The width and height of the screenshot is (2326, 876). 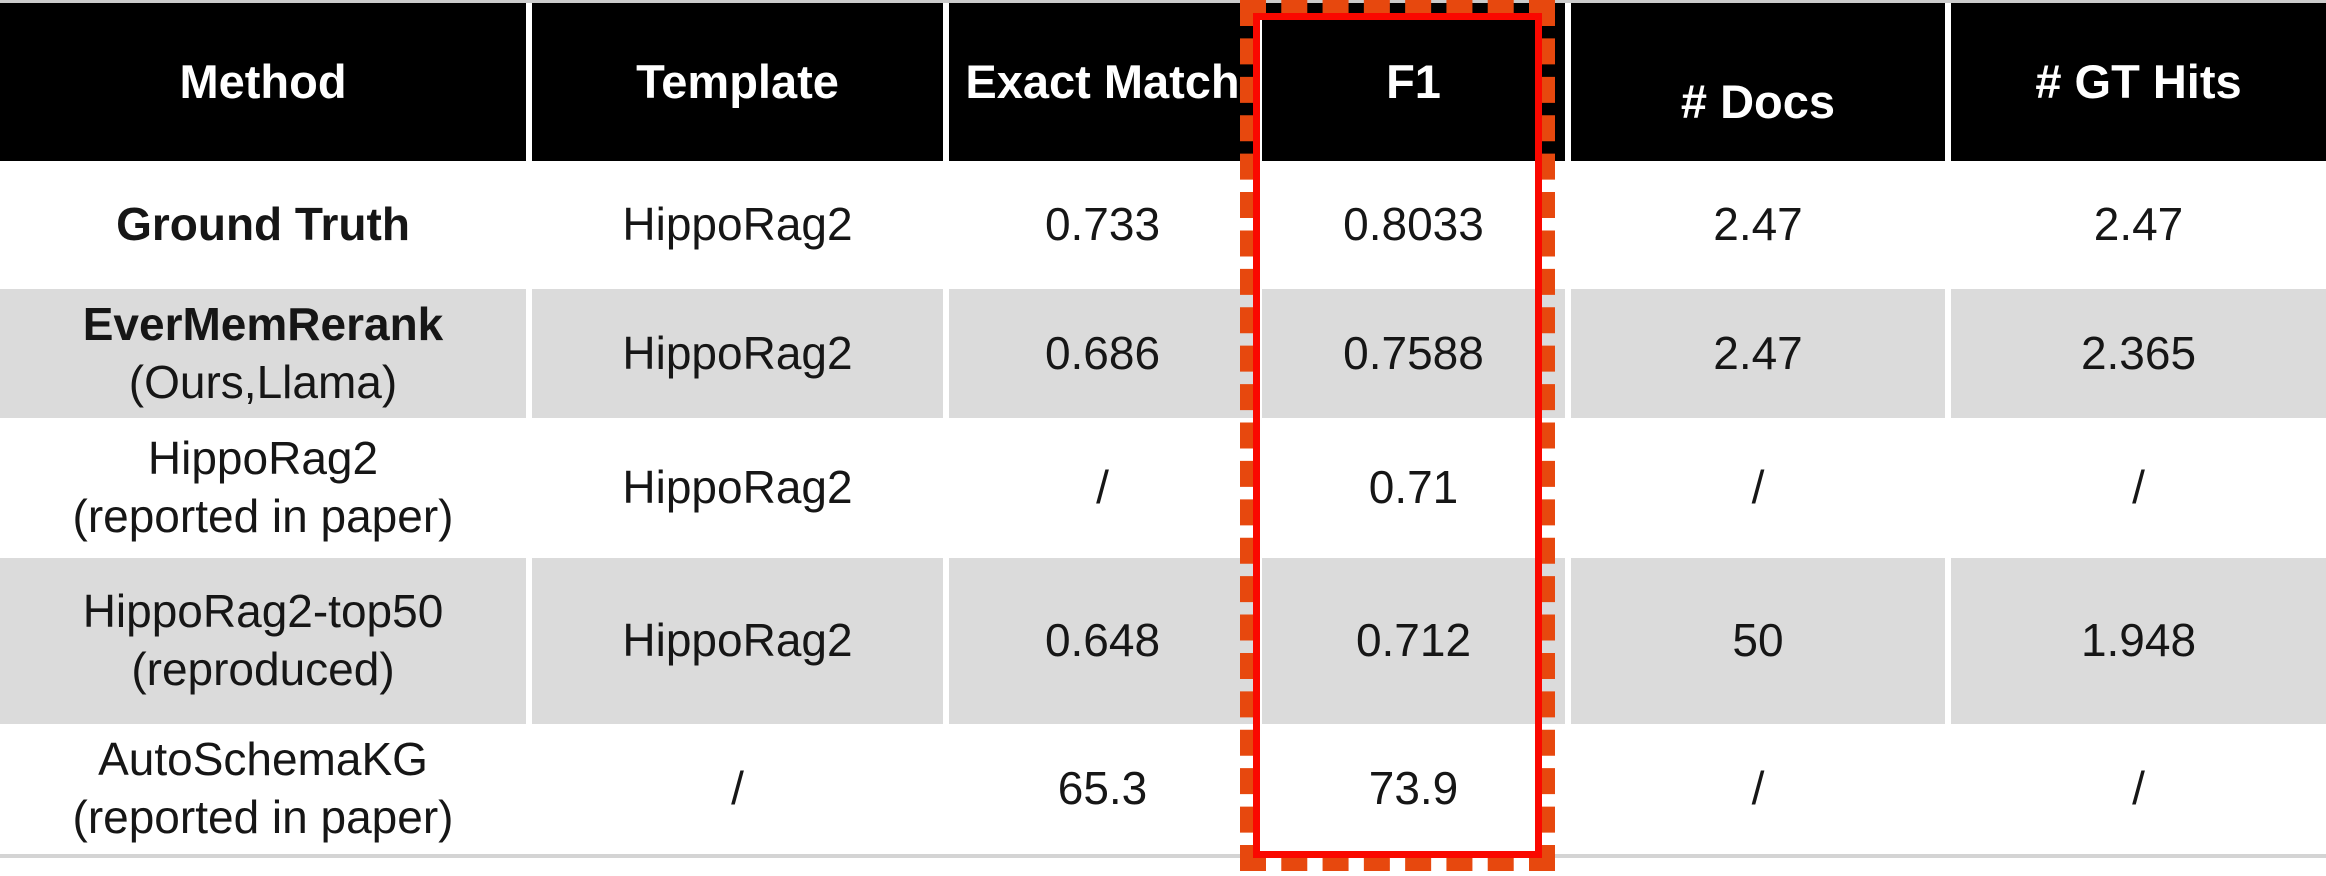 What do you see at coordinates (1099, 789) in the screenshot?
I see `cell-exact-match: 65.3` at bounding box center [1099, 789].